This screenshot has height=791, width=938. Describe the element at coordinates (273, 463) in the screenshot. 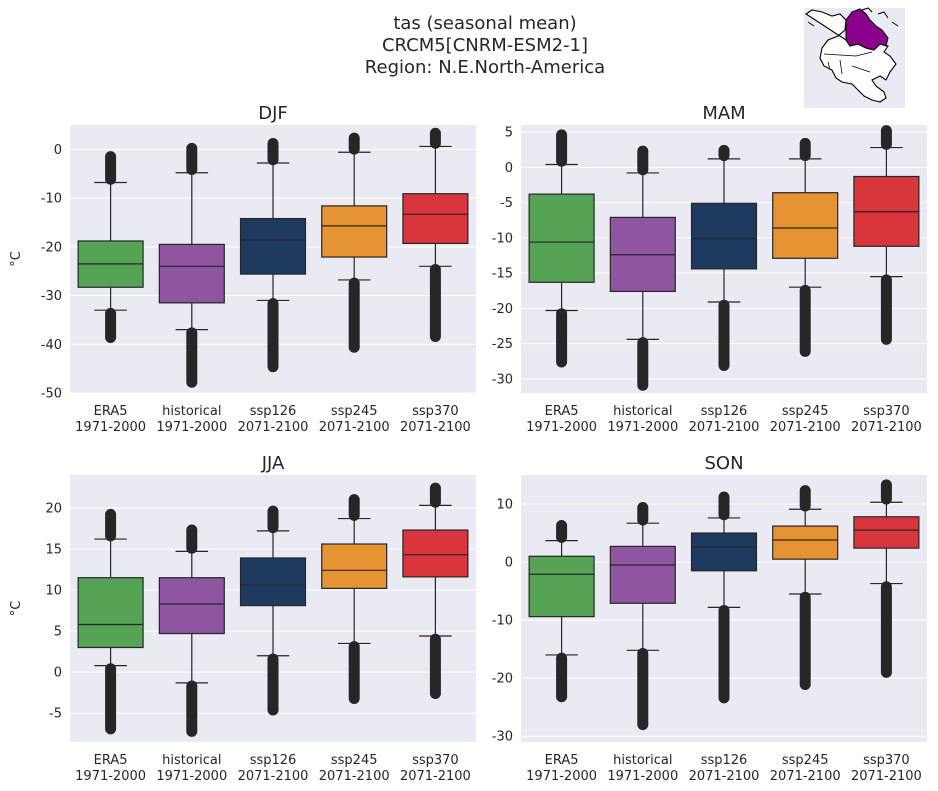

I see `panel-title: JJA` at that location.